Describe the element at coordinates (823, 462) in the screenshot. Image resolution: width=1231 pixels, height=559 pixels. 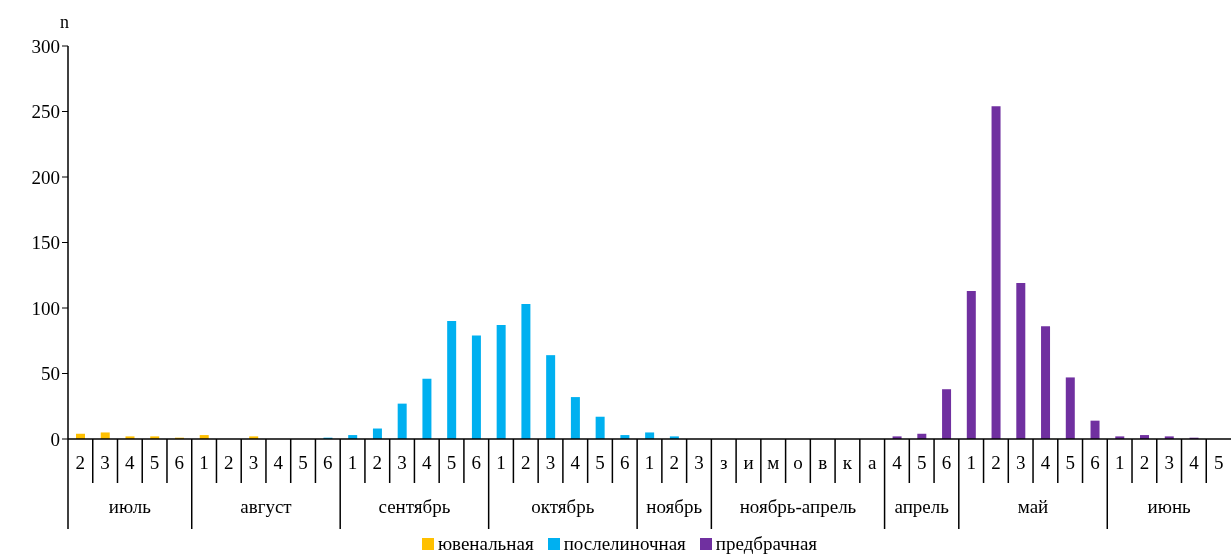
I see `x-tick-label: в` at that location.